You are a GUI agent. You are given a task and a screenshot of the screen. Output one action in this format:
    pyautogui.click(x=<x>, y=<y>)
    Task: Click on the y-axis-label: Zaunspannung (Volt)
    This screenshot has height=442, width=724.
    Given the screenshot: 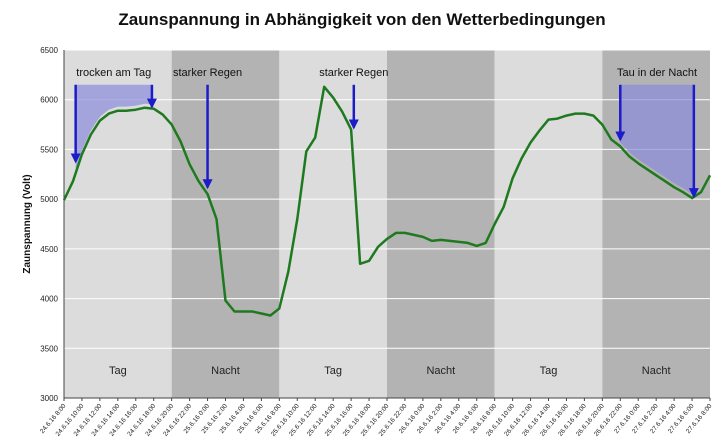 What is the action you would take?
    pyautogui.click(x=27, y=223)
    